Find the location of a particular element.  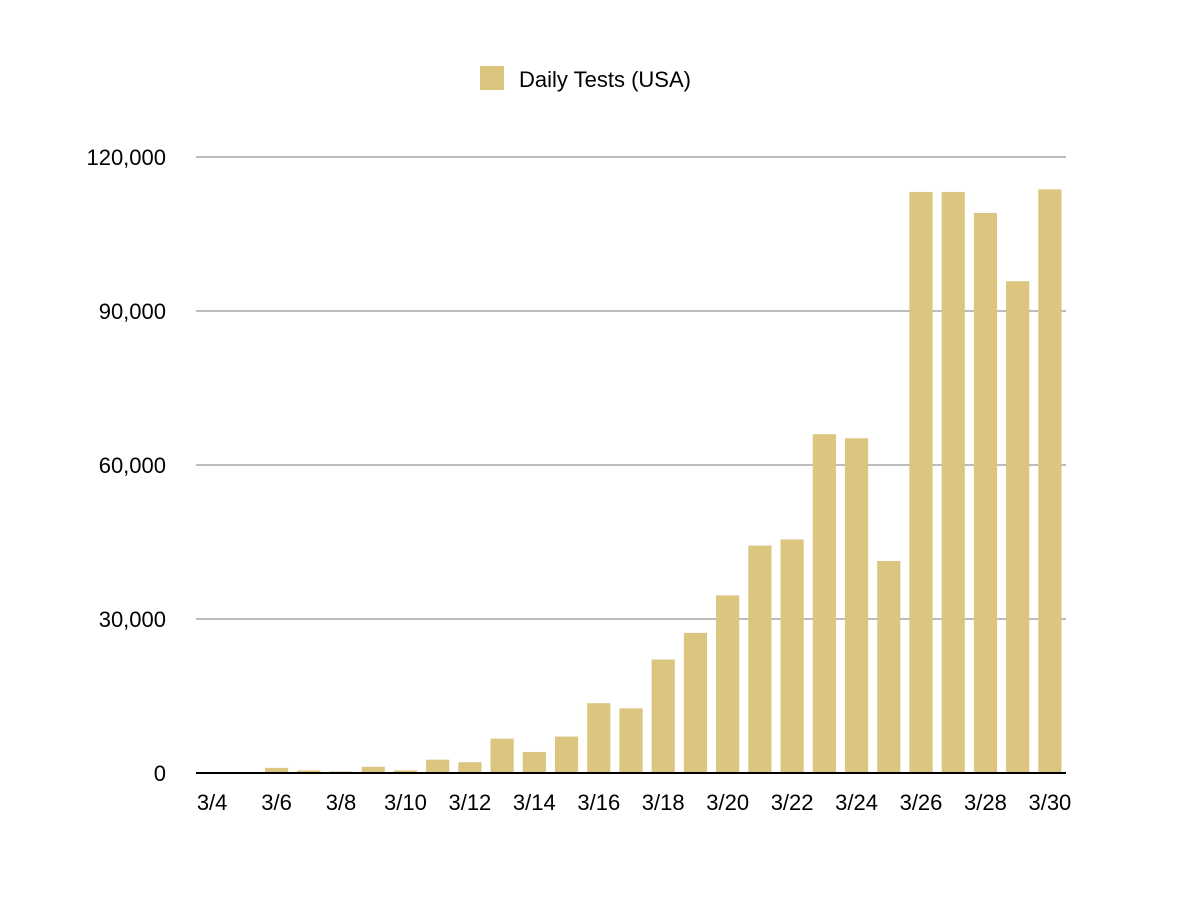

x-tick-label: 3/8 is located at coordinates (341, 802).